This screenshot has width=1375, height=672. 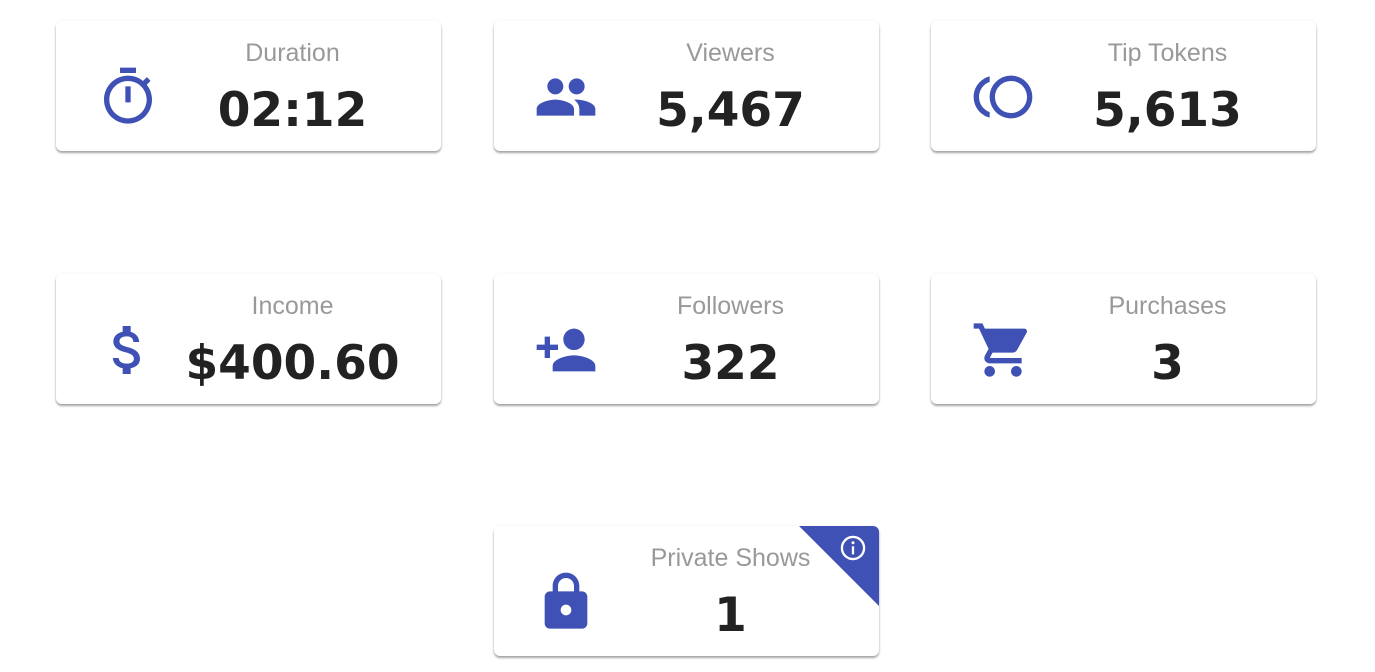 What do you see at coordinates (566, 350) in the screenshot?
I see `person-add-icon` at bounding box center [566, 350].